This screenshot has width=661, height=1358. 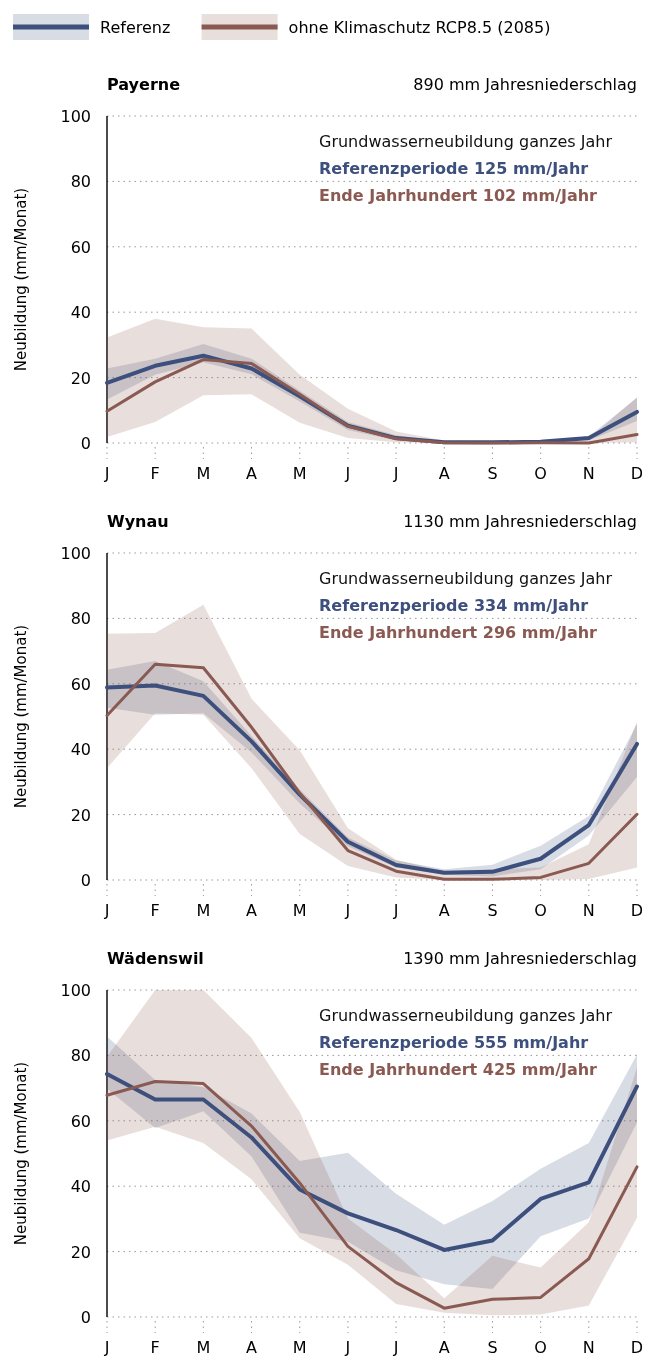 I want to click on legend-label: Referenz, so click(x=135, y=27).